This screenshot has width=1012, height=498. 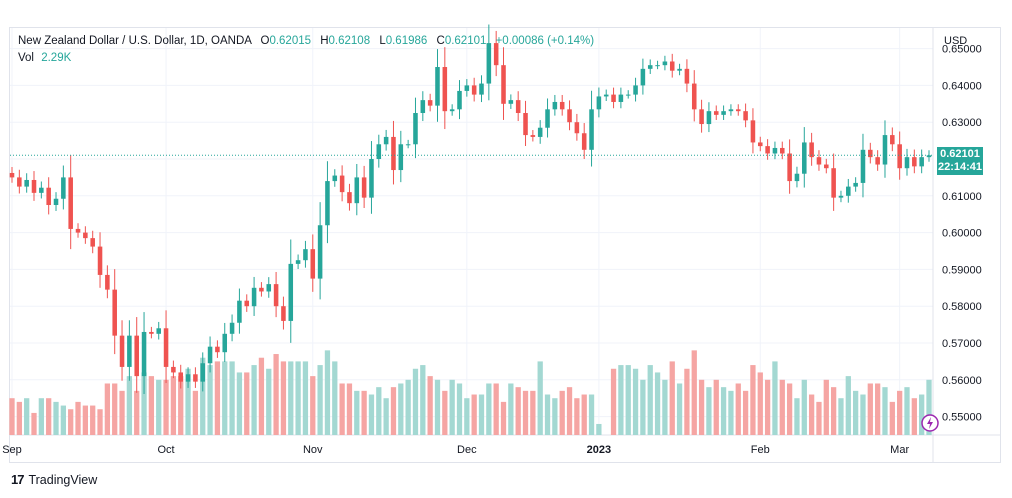 What do you see at coordinates (899, 450) in the screenshot?
I see `x-tick-label: Mar` at bounding box center [899, 450].